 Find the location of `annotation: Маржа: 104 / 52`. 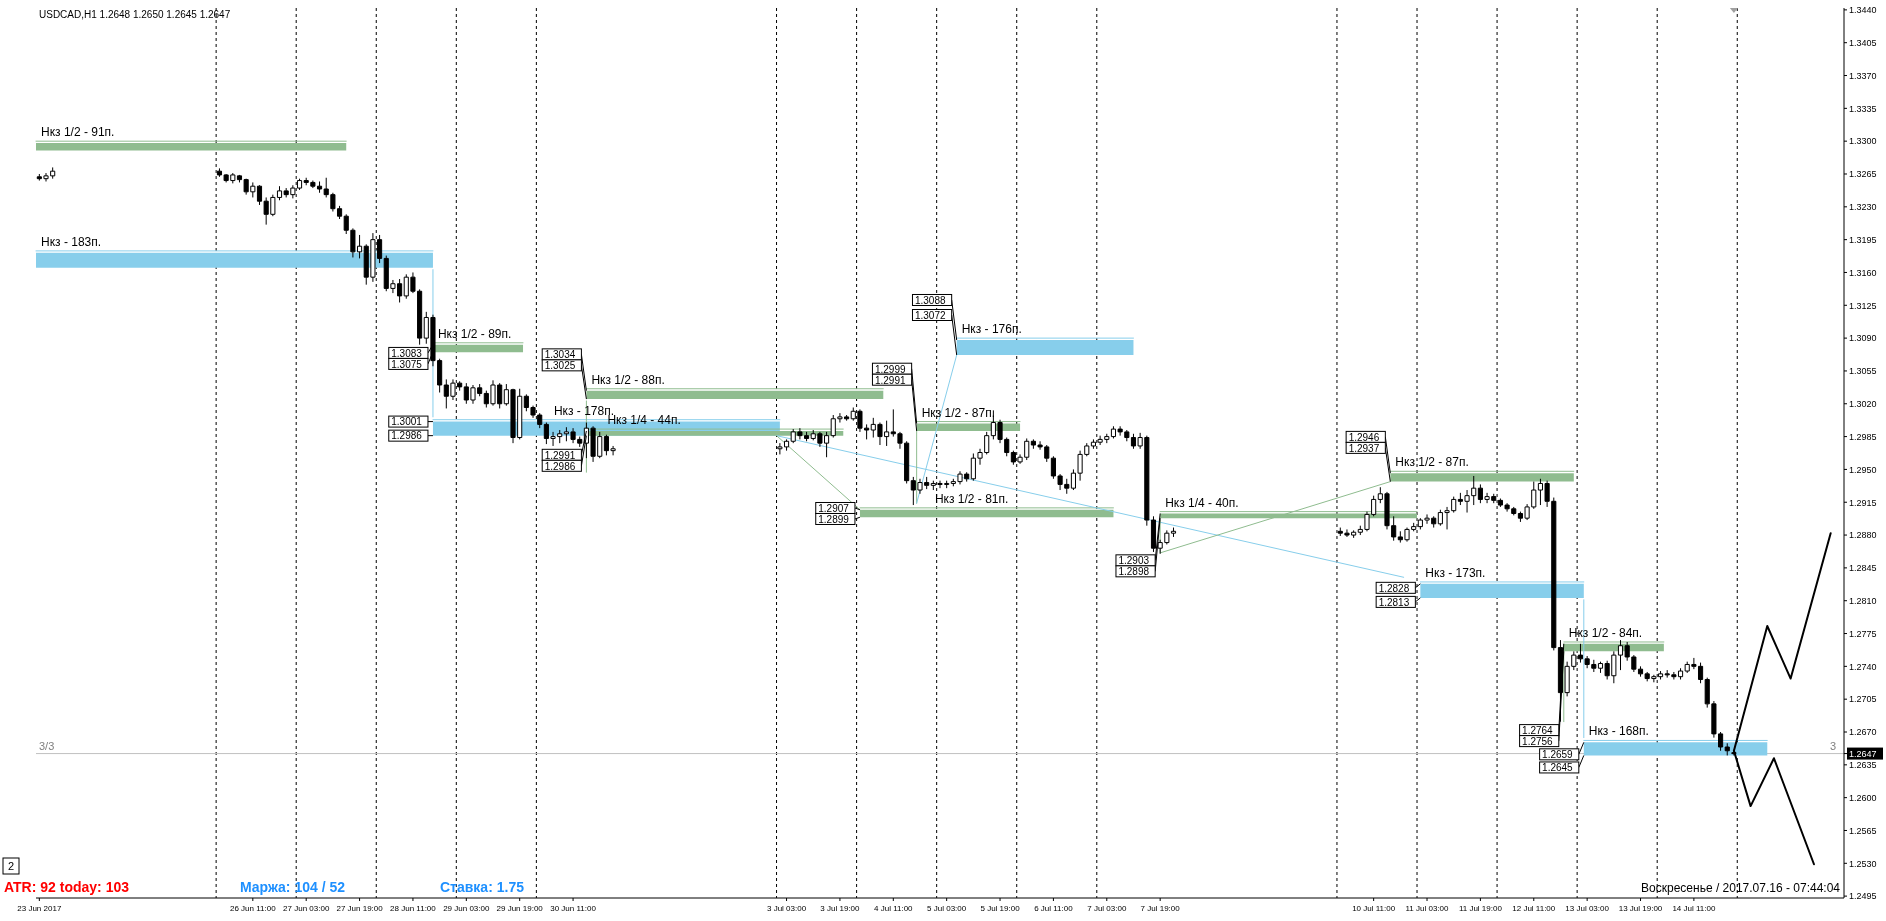

annotation: Маржа: 104 / 52 is located at coordinates (293, 887).